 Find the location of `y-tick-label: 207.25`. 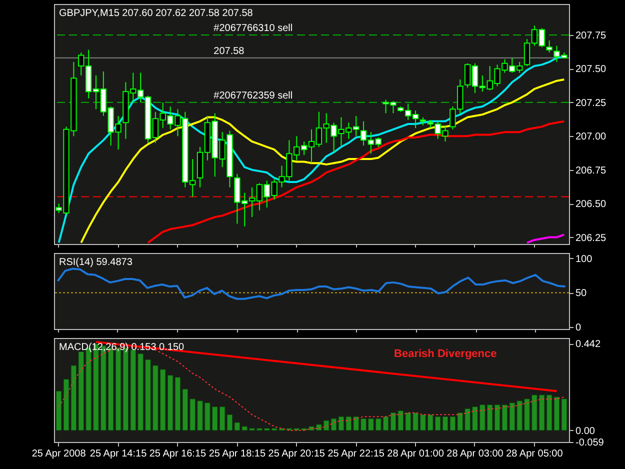

y-tick-label: 207.25 is located at coordinates (591, 103).